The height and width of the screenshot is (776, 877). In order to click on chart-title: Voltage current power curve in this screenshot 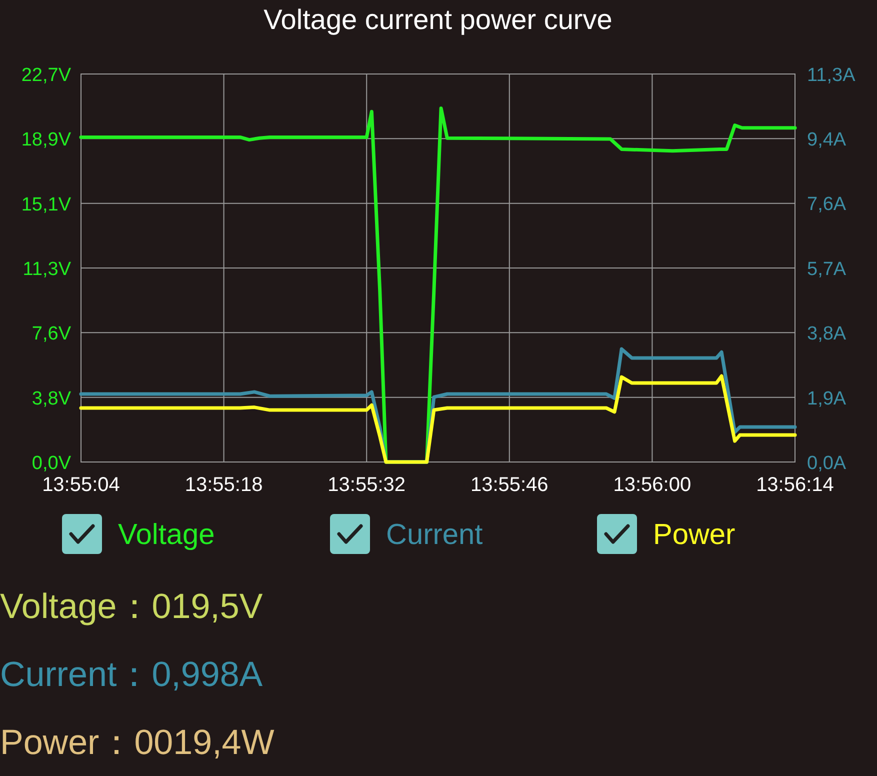, I will do `click(438, 19)`.